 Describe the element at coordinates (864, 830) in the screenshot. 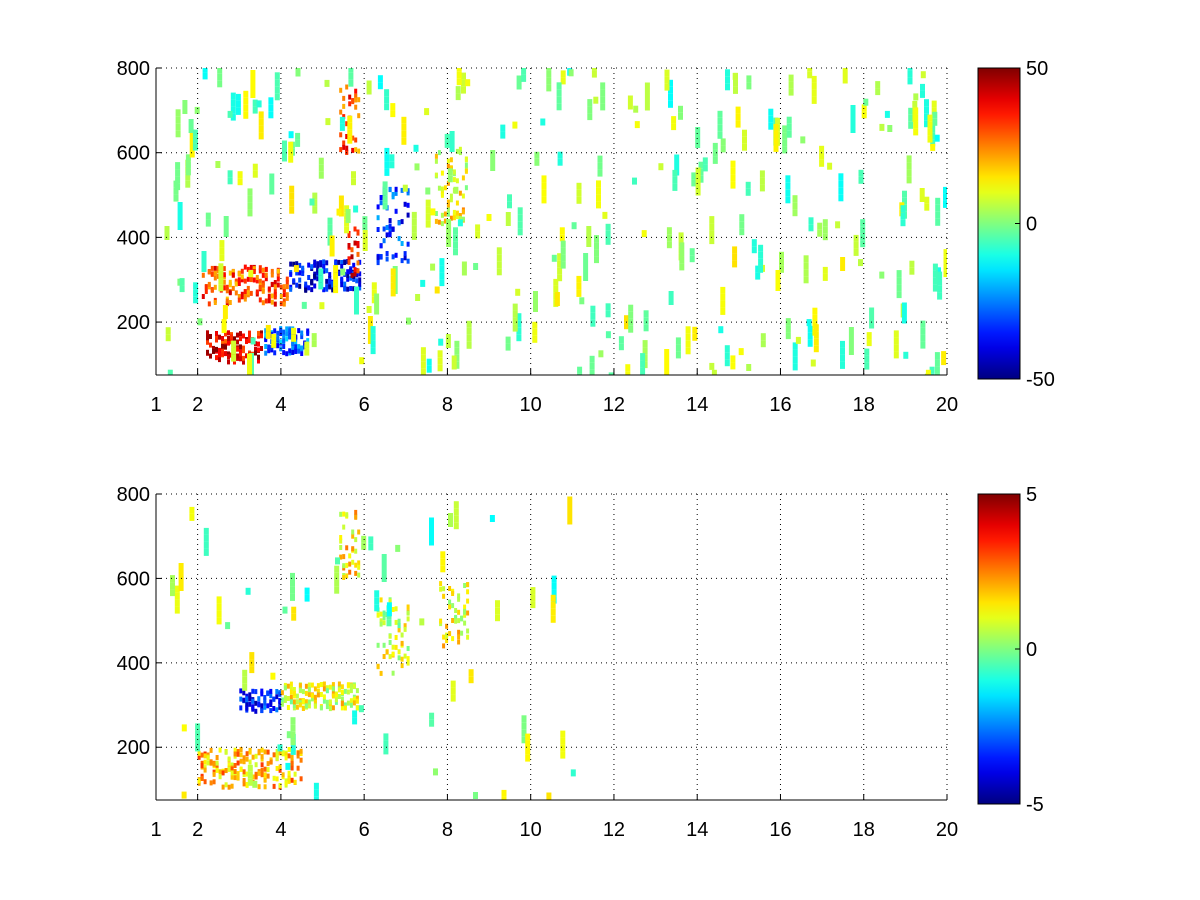

I see `x-tick-label: 18` at that location.